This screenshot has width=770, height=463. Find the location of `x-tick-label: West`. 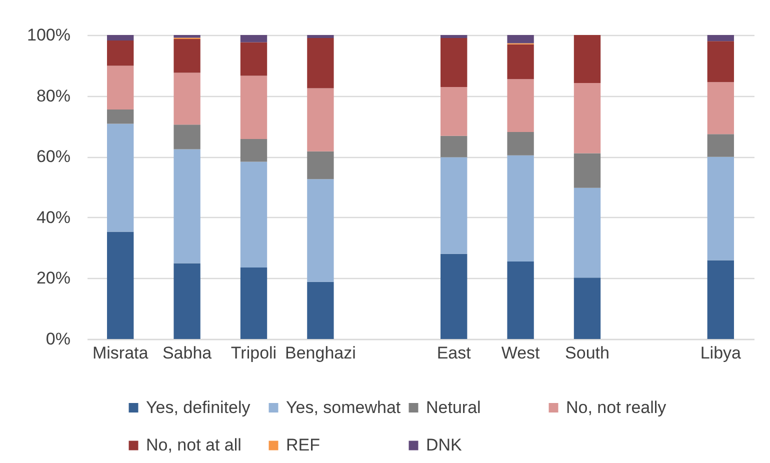

x-tick-label: West is located at coordinates (520, 353).